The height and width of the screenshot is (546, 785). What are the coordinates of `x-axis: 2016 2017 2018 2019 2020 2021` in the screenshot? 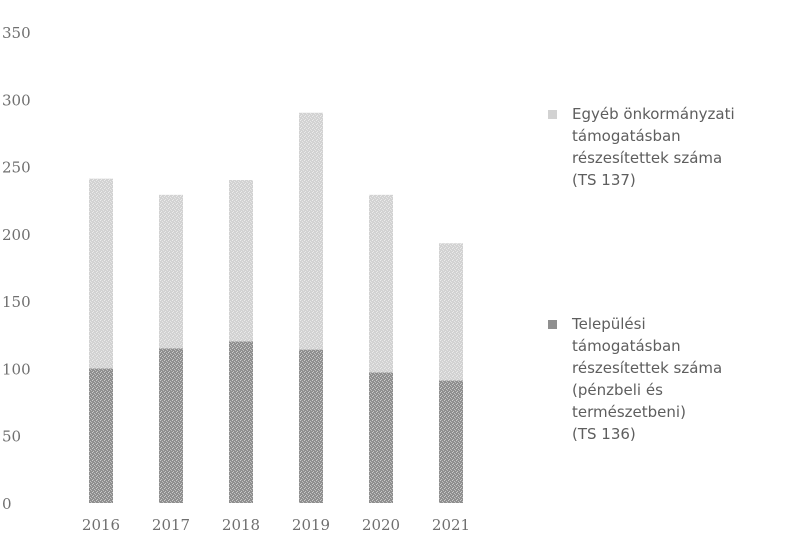 It's located at (276, 525).